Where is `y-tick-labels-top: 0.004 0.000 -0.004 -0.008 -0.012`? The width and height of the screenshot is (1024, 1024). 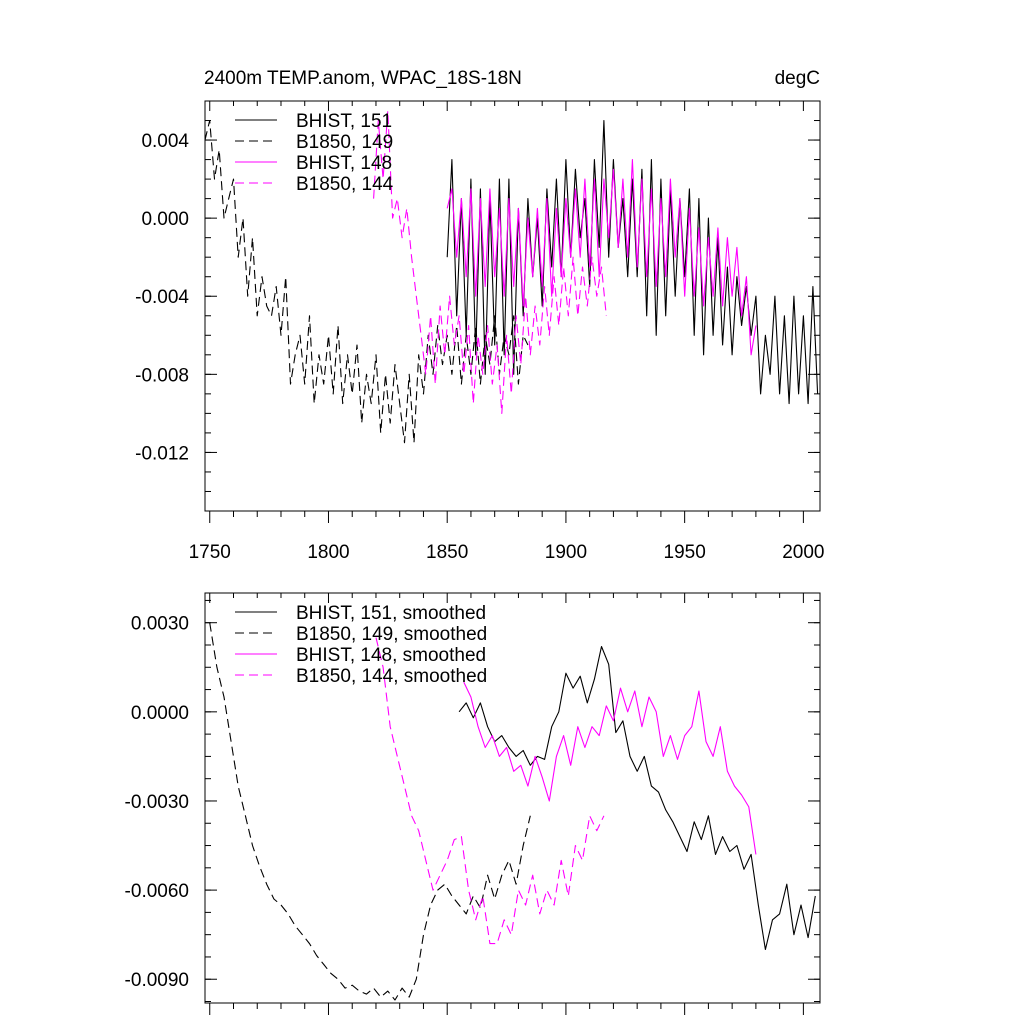 y-tick-labels-top: 0.004 0.000 -0.004 -0.008 -0.012 is located at coordinates (162, 297).